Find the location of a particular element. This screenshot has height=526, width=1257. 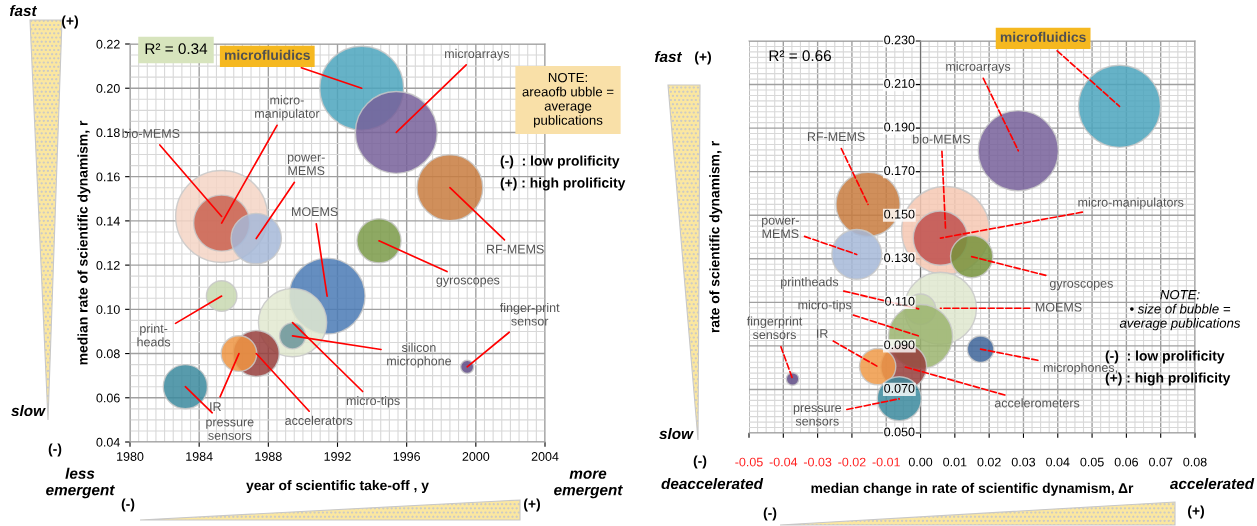

x-tick-label: 0.06 is located at coordinates (1126, 462).